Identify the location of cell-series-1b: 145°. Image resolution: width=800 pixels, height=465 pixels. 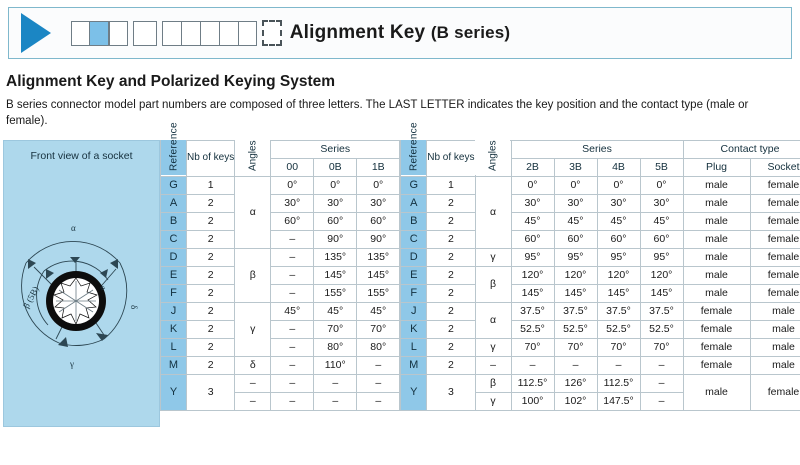
(378, 275).